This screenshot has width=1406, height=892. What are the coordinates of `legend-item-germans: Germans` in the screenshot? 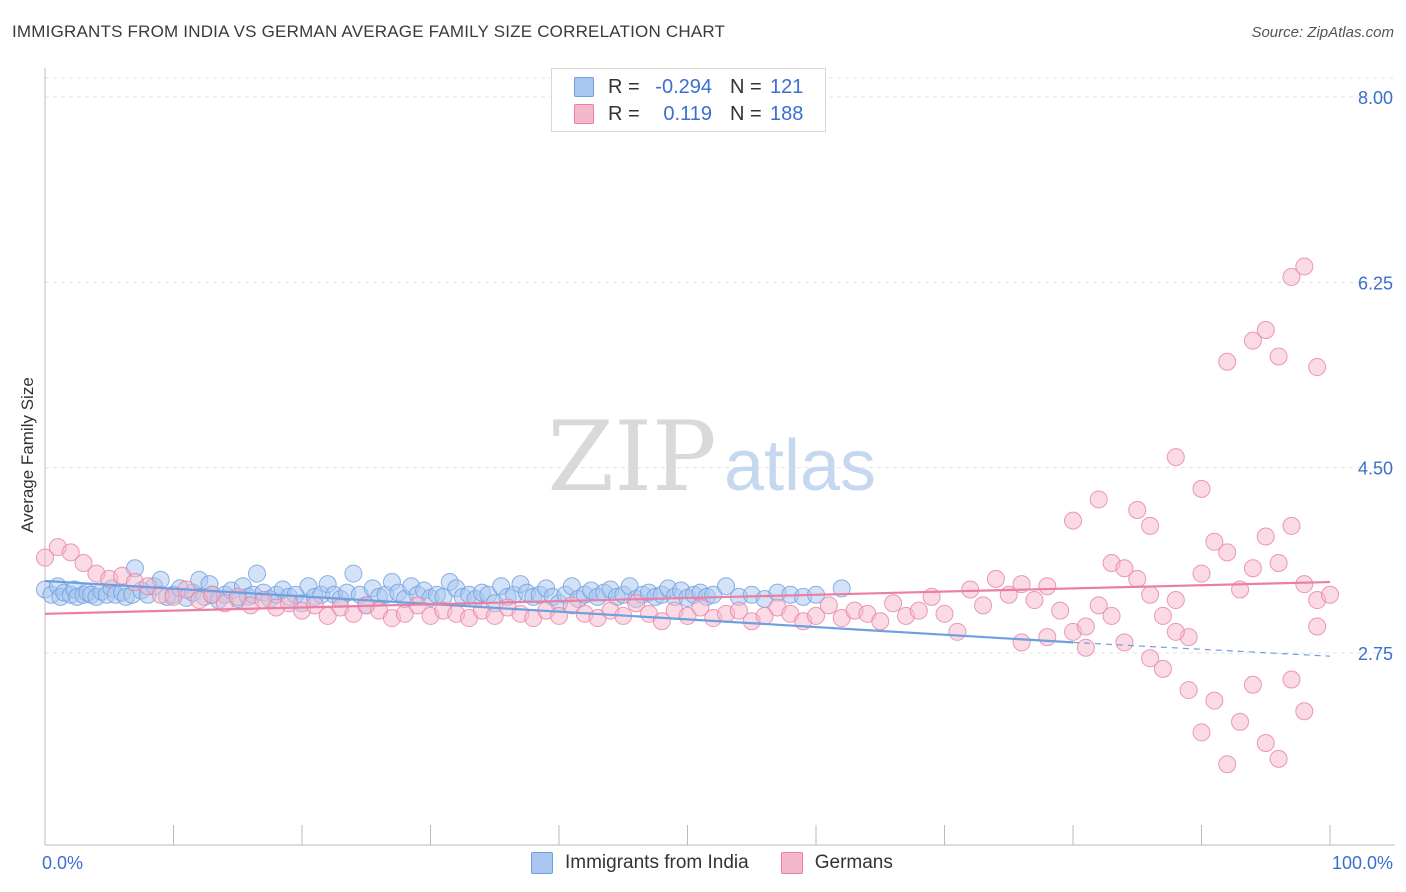 It's located at (836, 863).